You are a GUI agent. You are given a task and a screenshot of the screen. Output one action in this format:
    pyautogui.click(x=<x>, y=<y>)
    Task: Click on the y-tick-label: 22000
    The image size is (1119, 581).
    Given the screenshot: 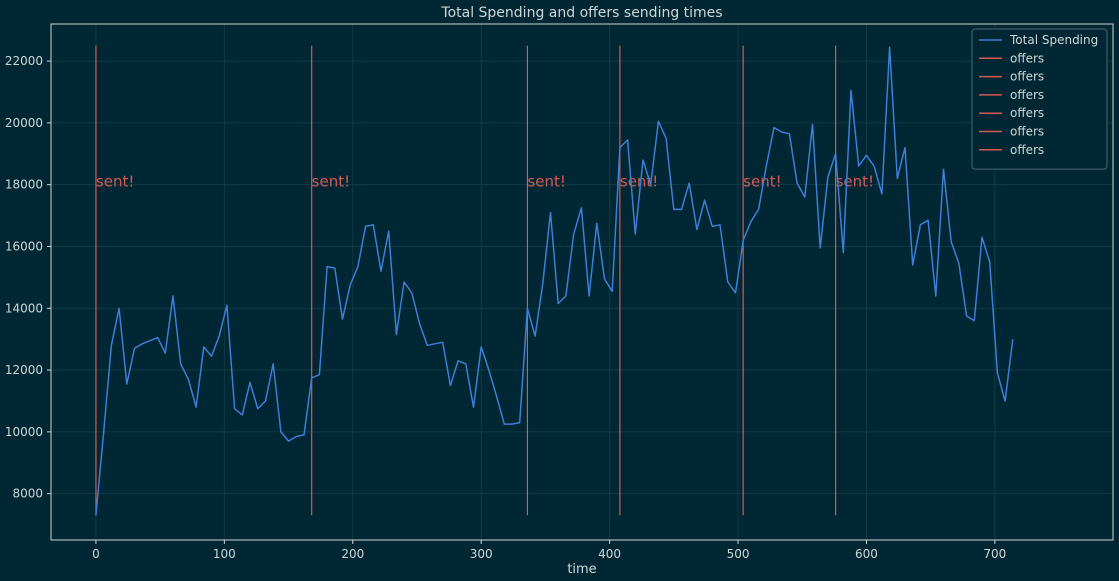 What is the action you would take?
    pyautogui.click(x=24, y=61)
    